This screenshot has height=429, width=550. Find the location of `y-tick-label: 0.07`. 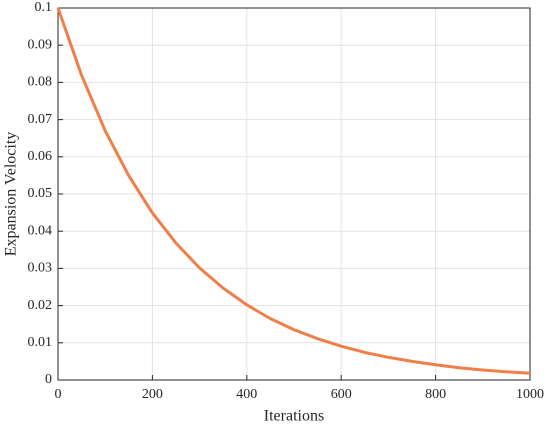

y-tick-label: 0.07 is located at coordinates (40, 119).